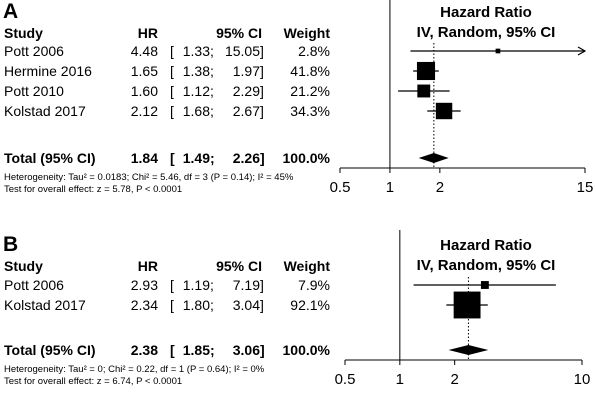 This screenshot has height=400, width=596. What do you see at coordinates (582, 379) in the screenshot?
I see `x-tick-label: 10` at bounding box center [582, 379].